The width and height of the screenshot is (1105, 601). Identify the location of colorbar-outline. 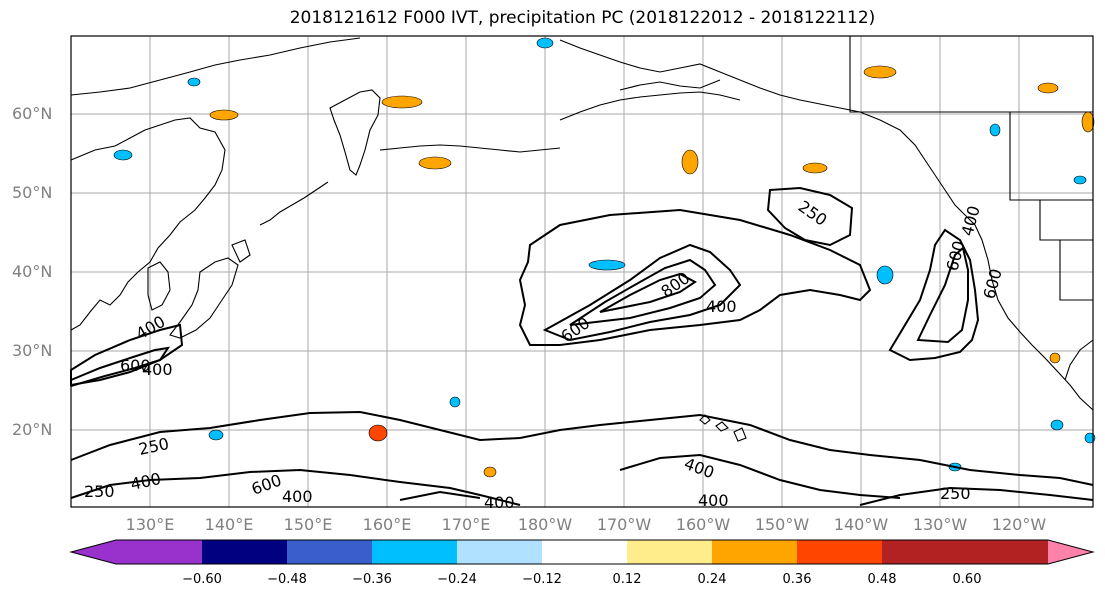
(582, 552).